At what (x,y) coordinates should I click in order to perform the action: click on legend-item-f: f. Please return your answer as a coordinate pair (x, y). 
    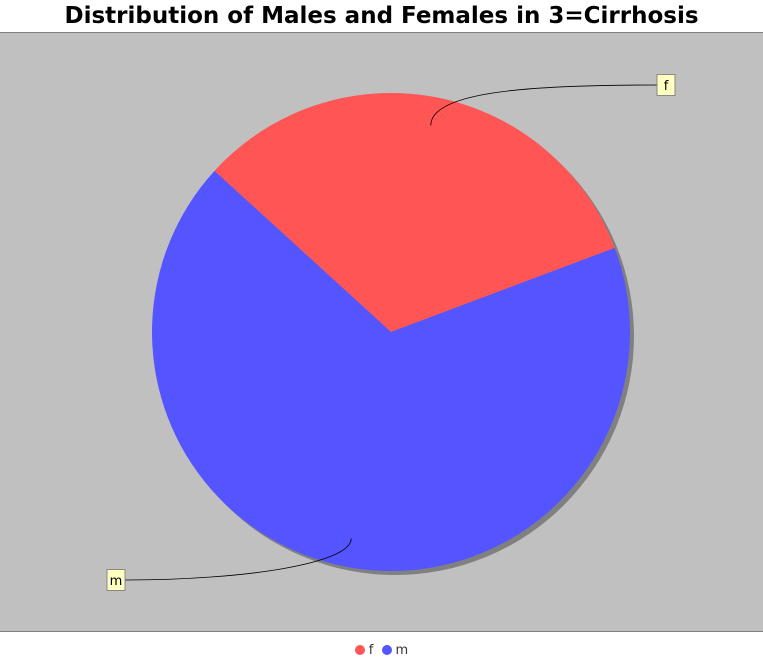
    Looking at the image, I should click on (364, 650).